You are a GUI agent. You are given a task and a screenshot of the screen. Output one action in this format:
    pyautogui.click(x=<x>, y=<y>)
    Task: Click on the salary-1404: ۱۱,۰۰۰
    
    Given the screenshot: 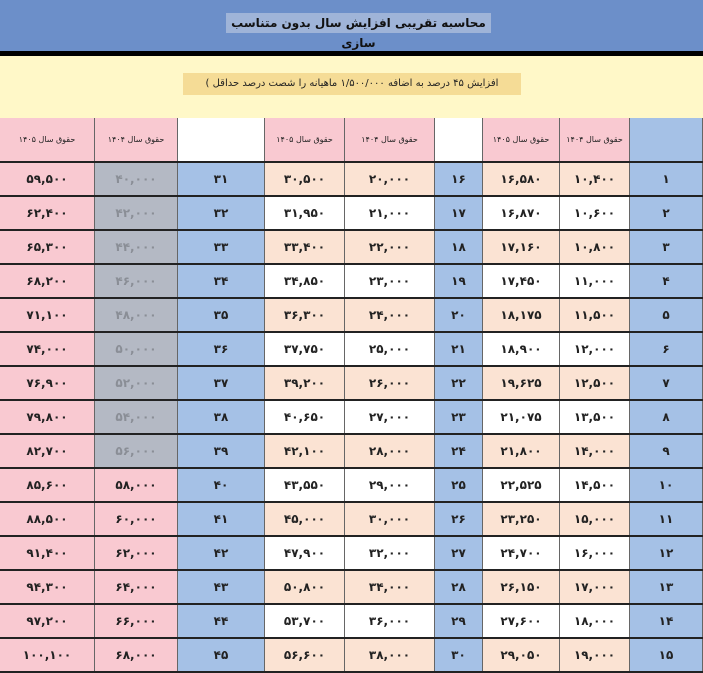 What is the action you would take?
    pyautogui.click(x=595, y=281)
    